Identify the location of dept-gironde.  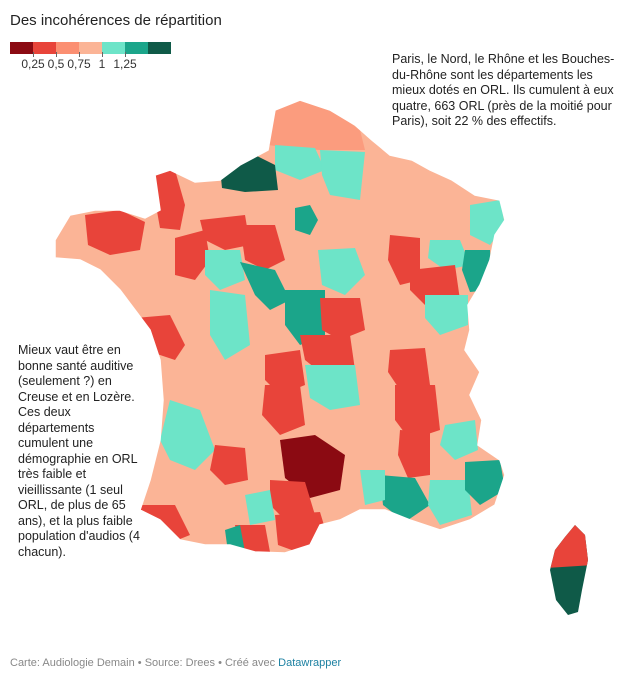
(187, 435).